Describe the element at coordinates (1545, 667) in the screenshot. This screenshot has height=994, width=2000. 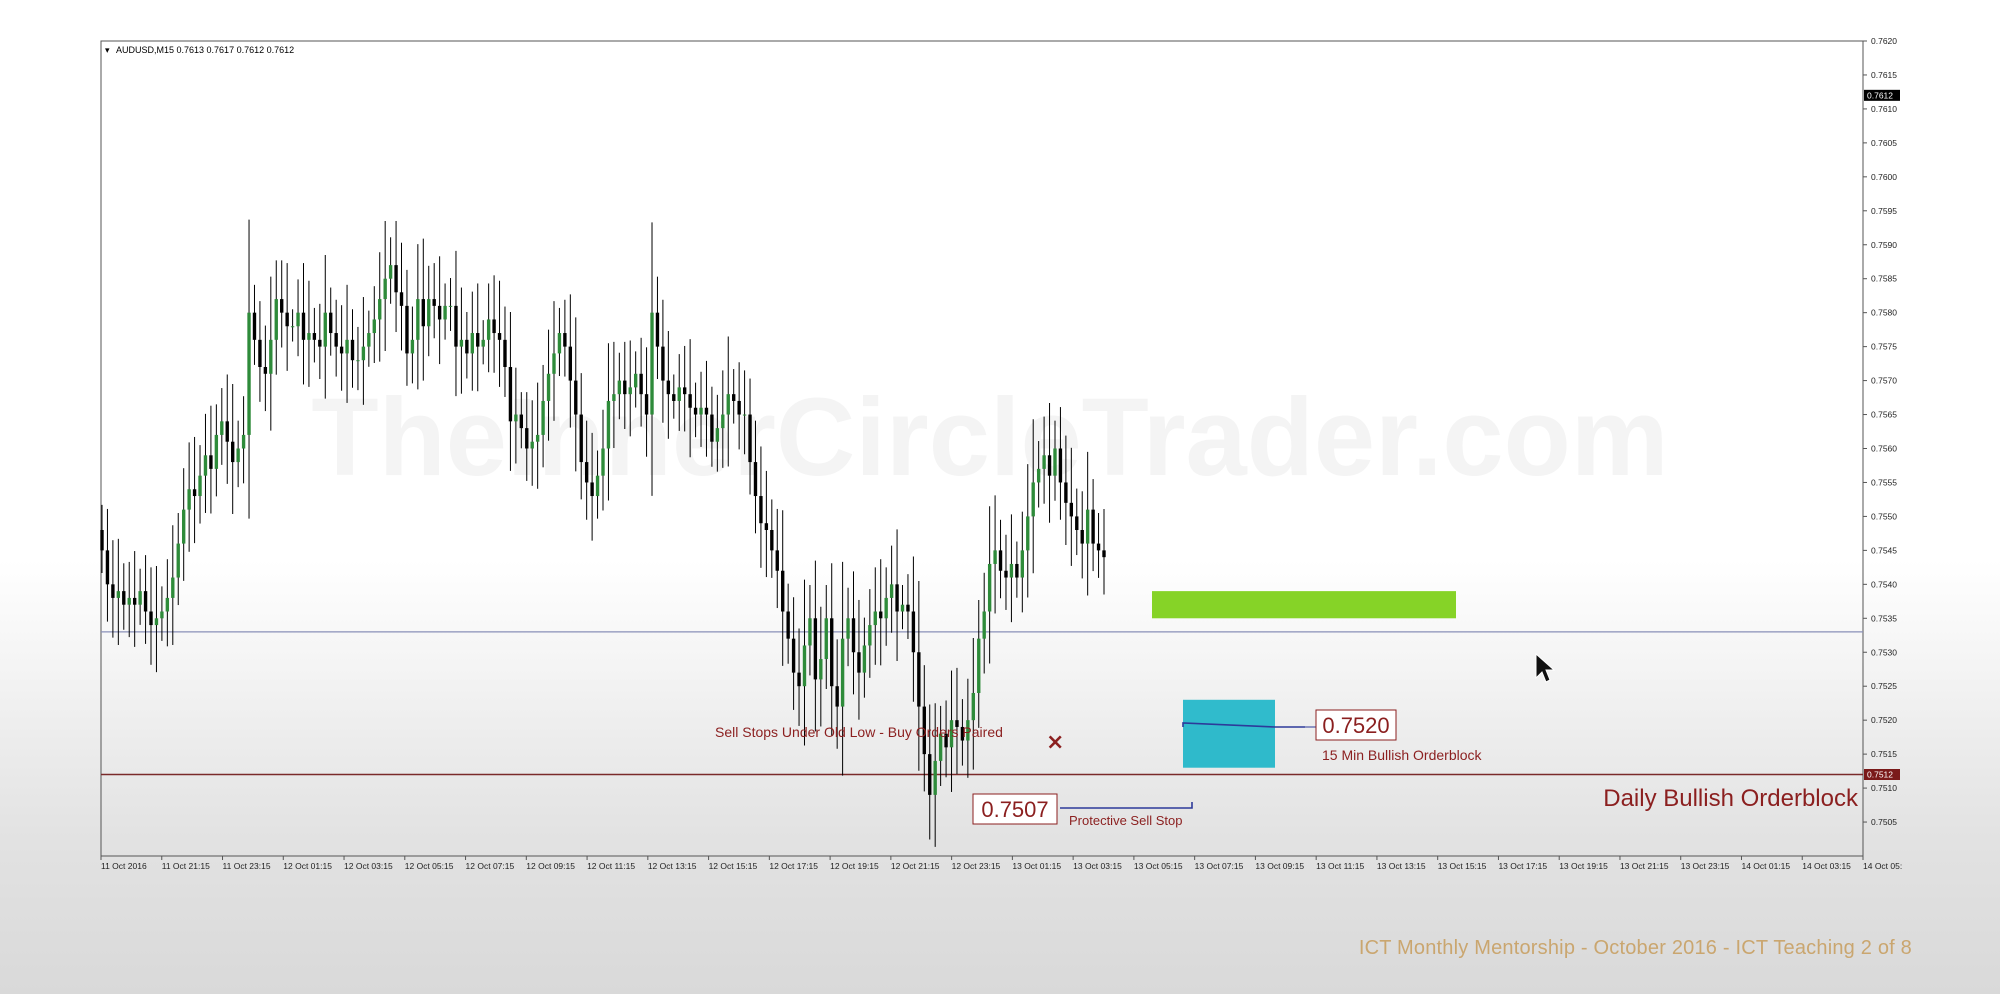
I see `mouse-cursor-icon` at that location.